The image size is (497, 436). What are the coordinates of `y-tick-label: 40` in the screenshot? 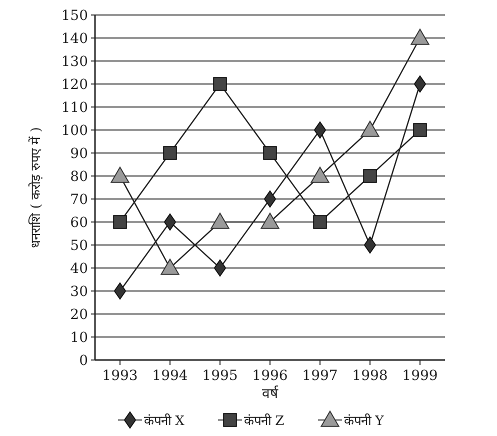 It's located at (79, 269).